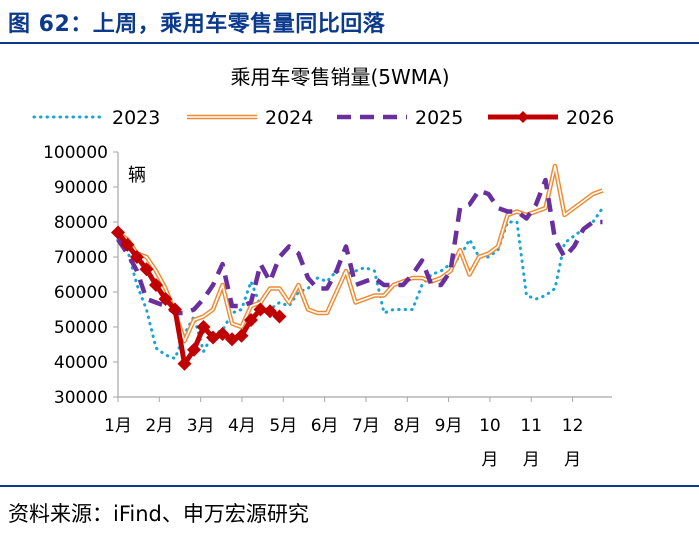 The height and width of the screenshot is (537, 699). What do you see at coordinates (118, 426) in the screenshot?
I see `x-tick-label: 1月` at bounding box center [118, 426].